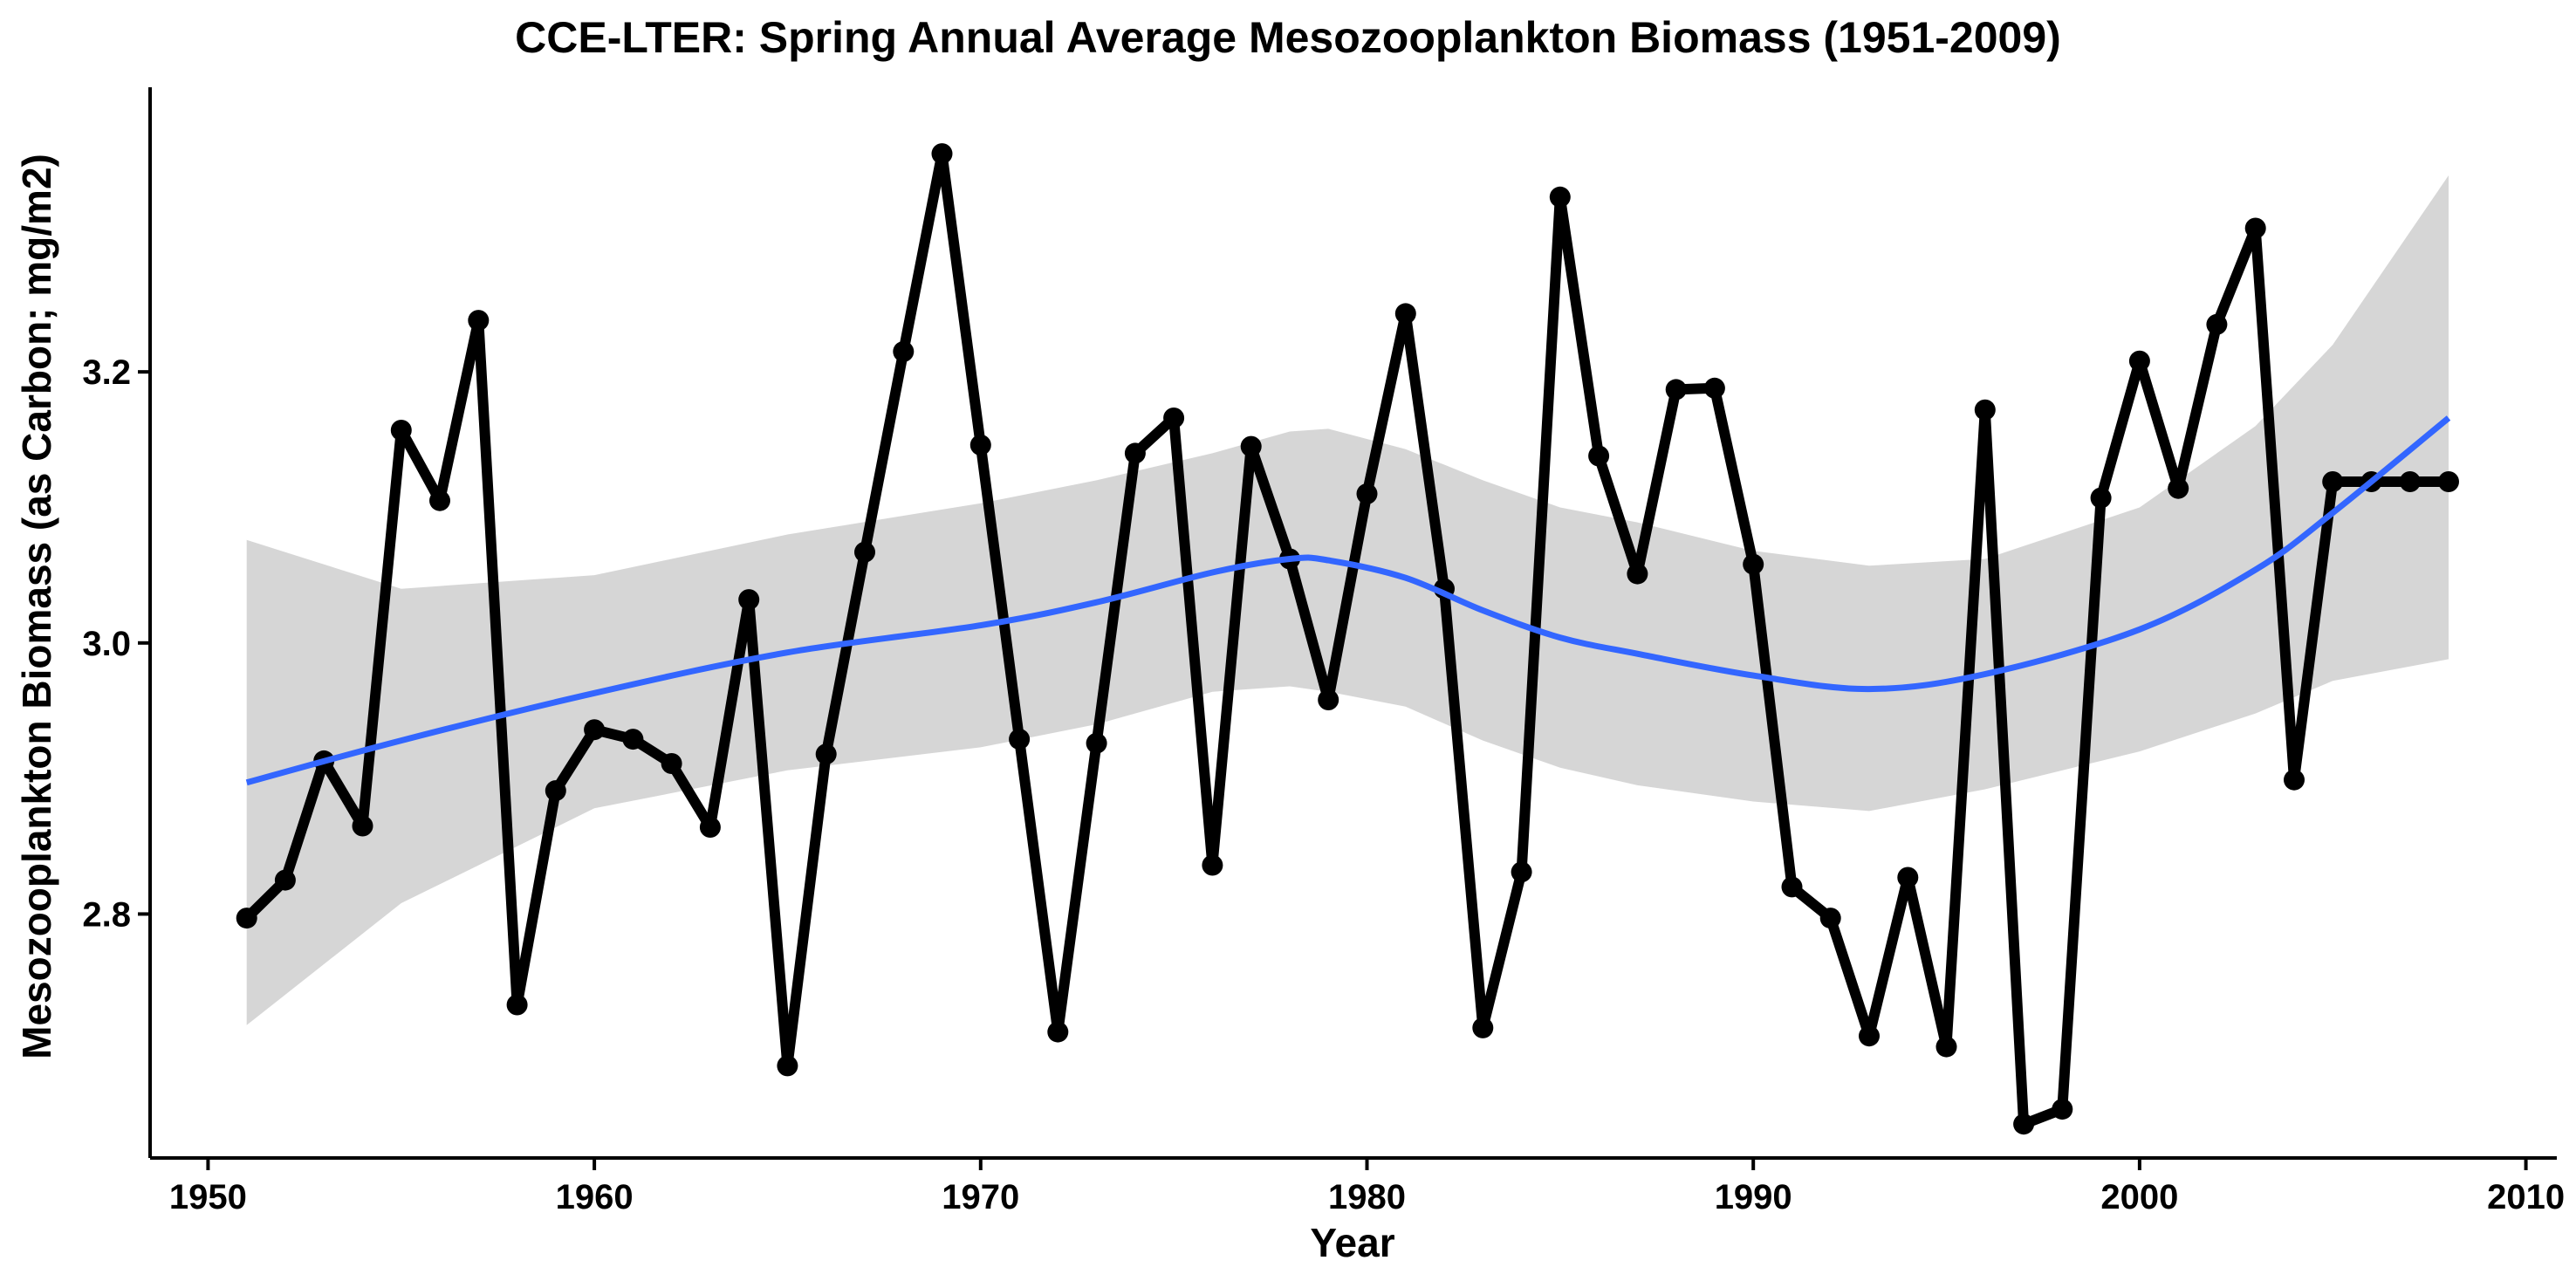  Describe the element at coordinates (1352, 1242) in the screenshot. I see `x-axis-title: Year` at that location.